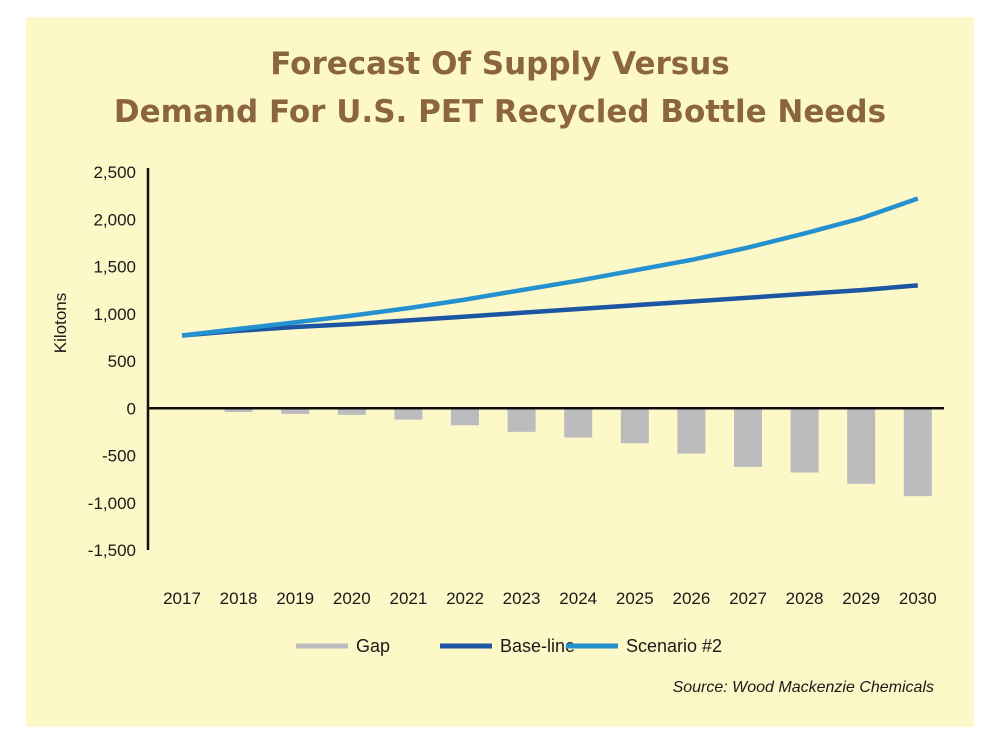  I want to click on y-tick-label: -1,000, so click(112, 503).